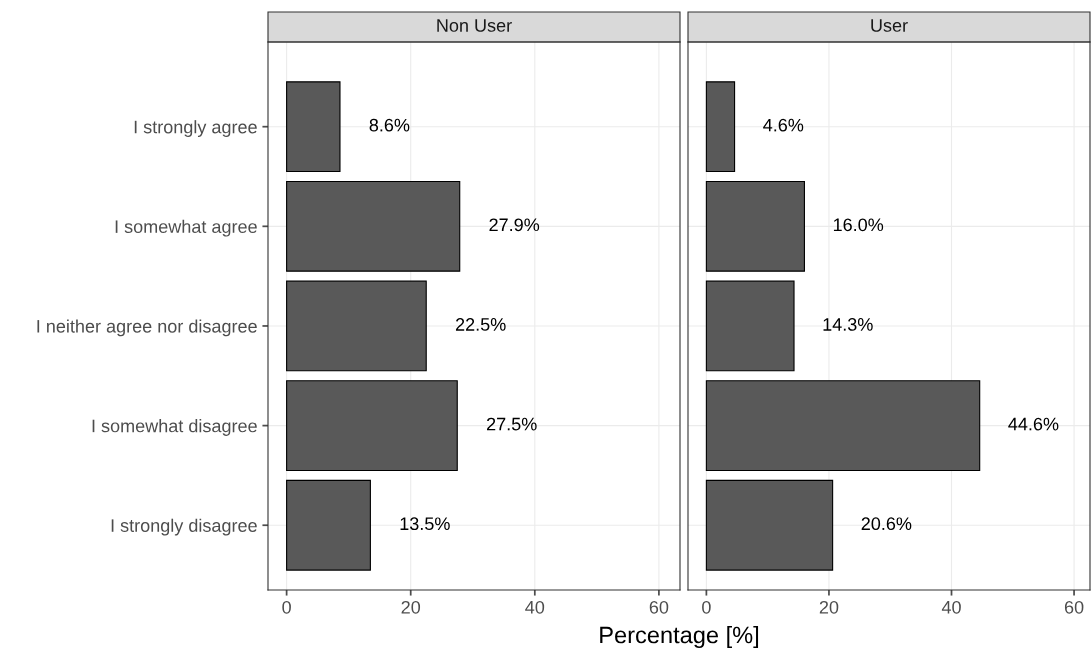 This screenshot has height=650, width=1091. Describe the element at coordinates (184, 527) in the screenshot. I see `y-tick-label: I strongly disagree` at that location.